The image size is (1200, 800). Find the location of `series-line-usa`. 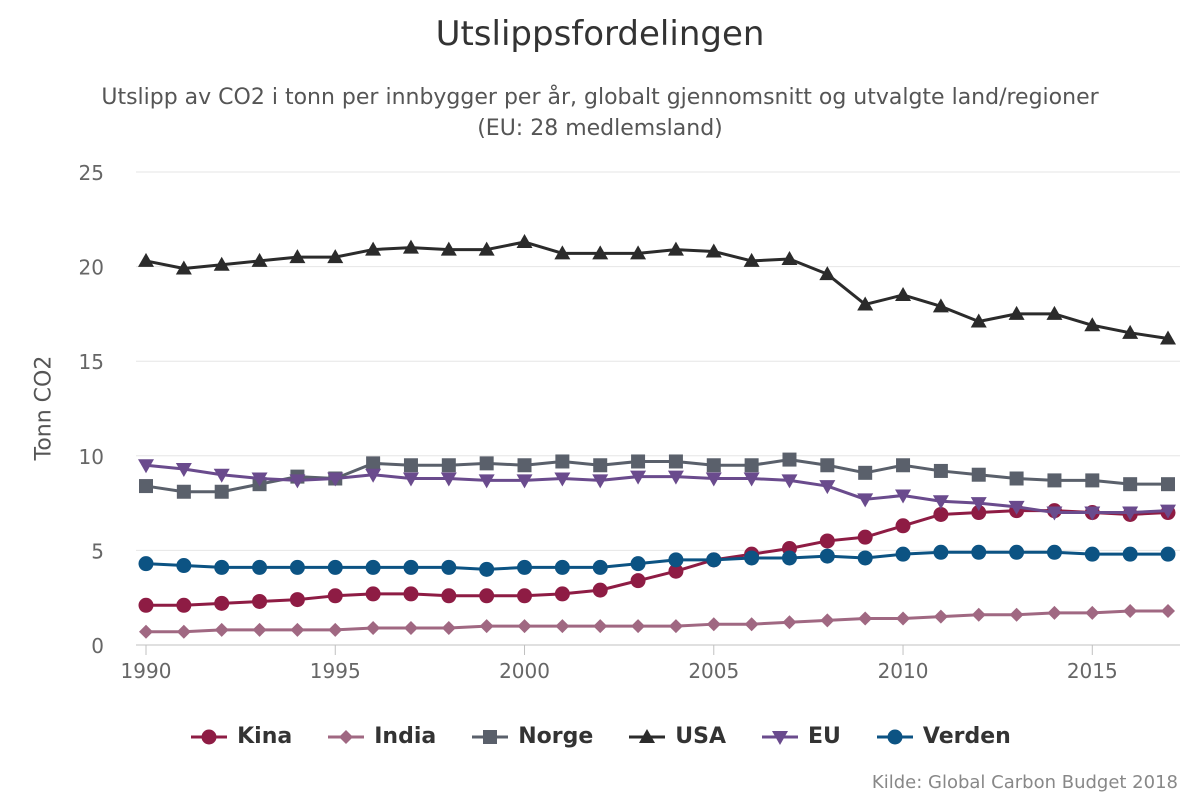

series-line-usa is located at coordinates (657, 290).